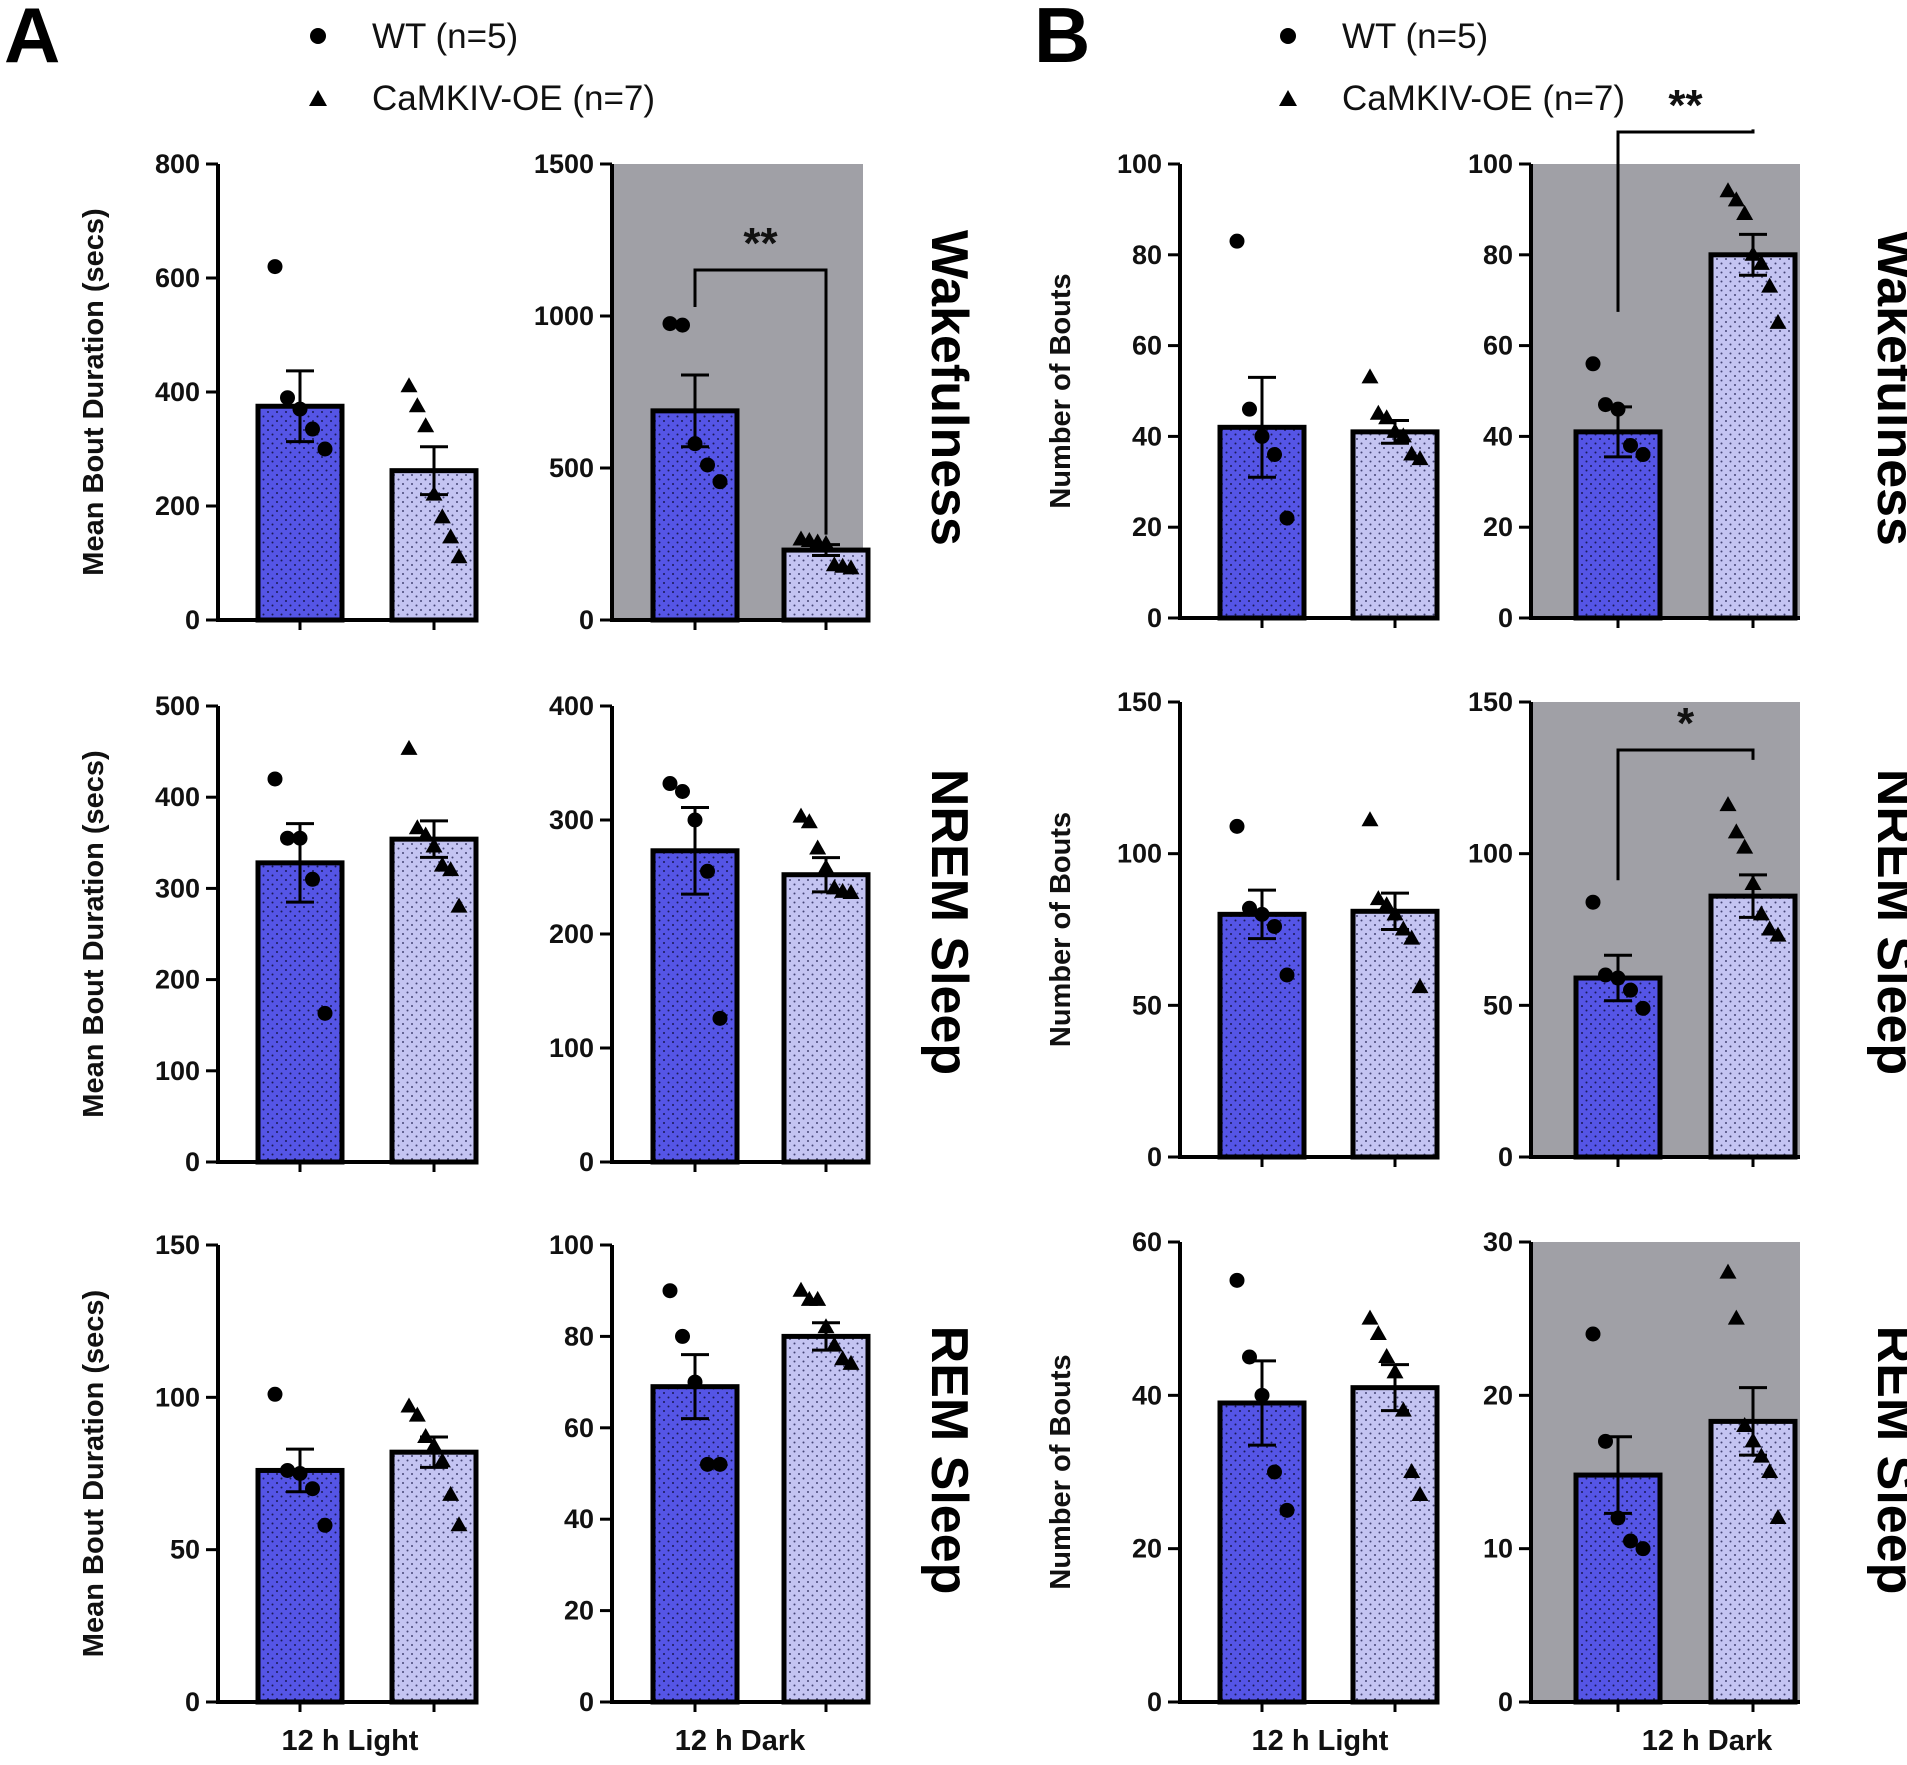 The image size is (1907, 1765). I want to click on legend-oe-marker, so click(1288, 98).